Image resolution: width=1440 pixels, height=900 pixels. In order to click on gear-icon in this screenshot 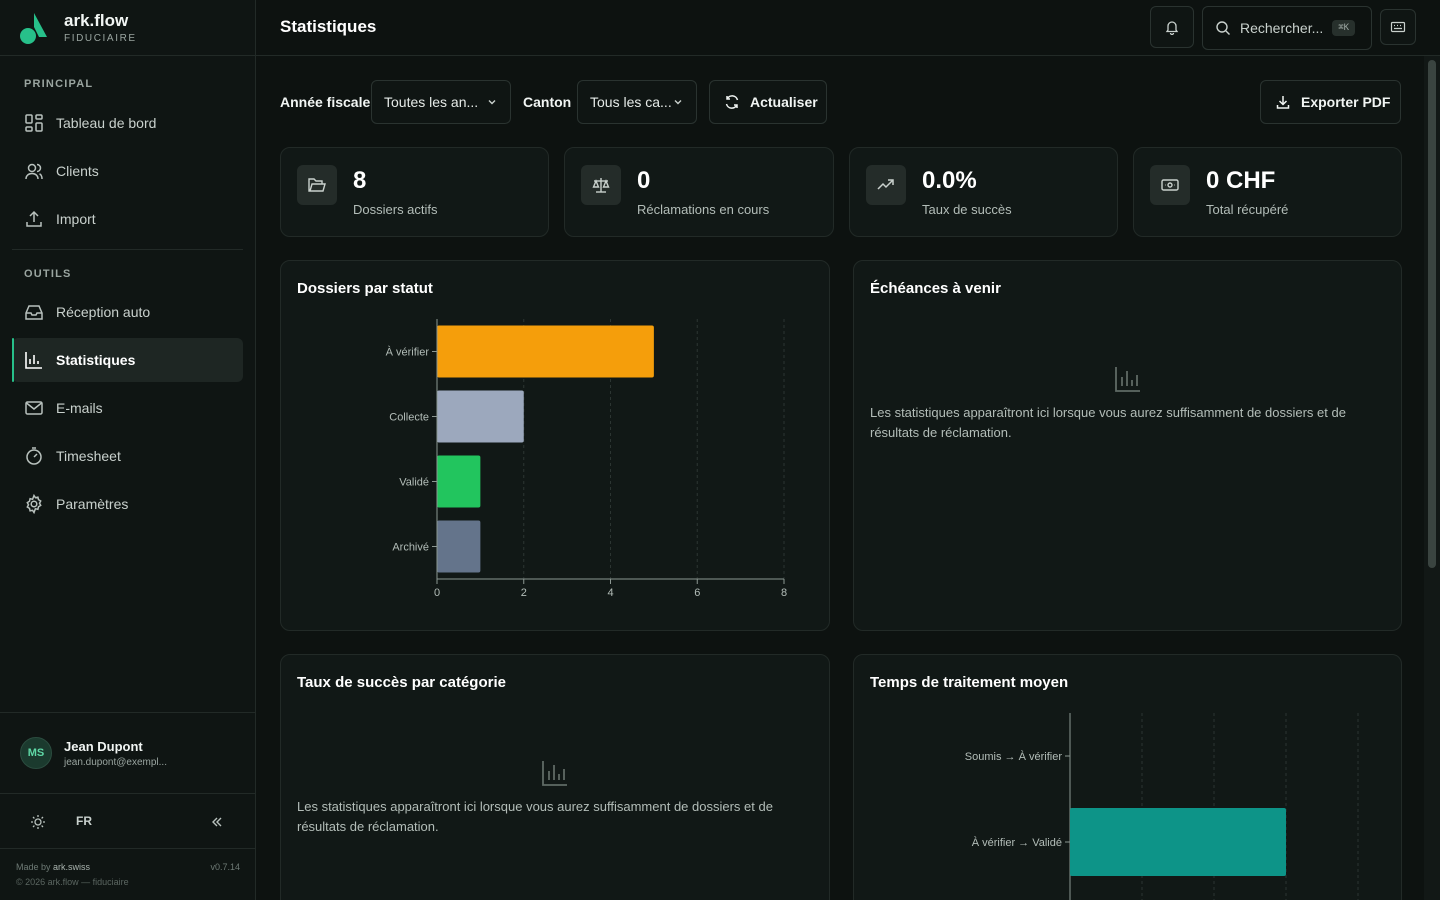, I will do `click(34, 504)`.